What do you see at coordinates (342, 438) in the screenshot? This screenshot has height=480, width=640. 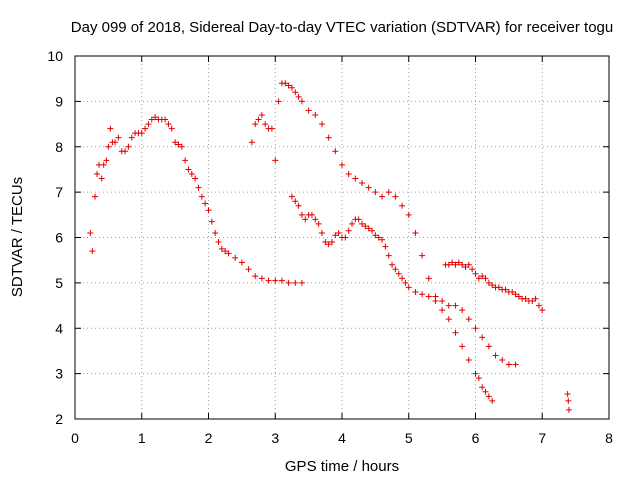 I see `x-tick-labels: 0 1 2 3 4 5 6 7 8` at bounding box center [342, 438].